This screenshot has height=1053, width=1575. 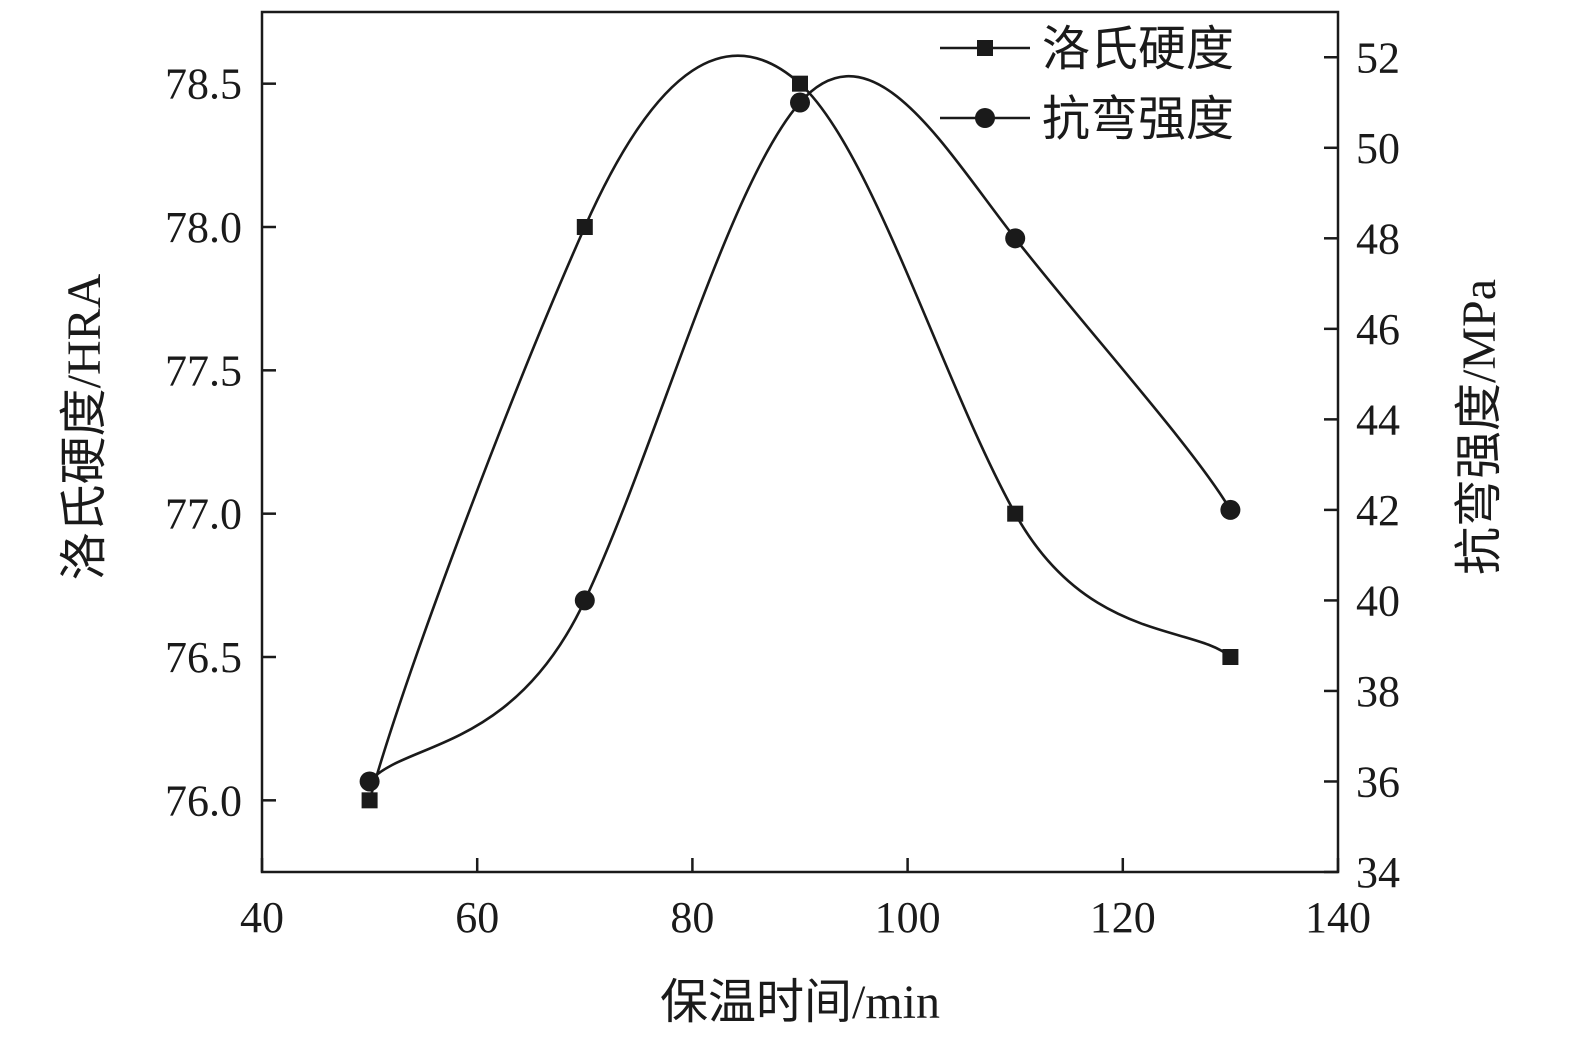 I want to click on x-tick-label: 140, so click(x=1338, y=917).